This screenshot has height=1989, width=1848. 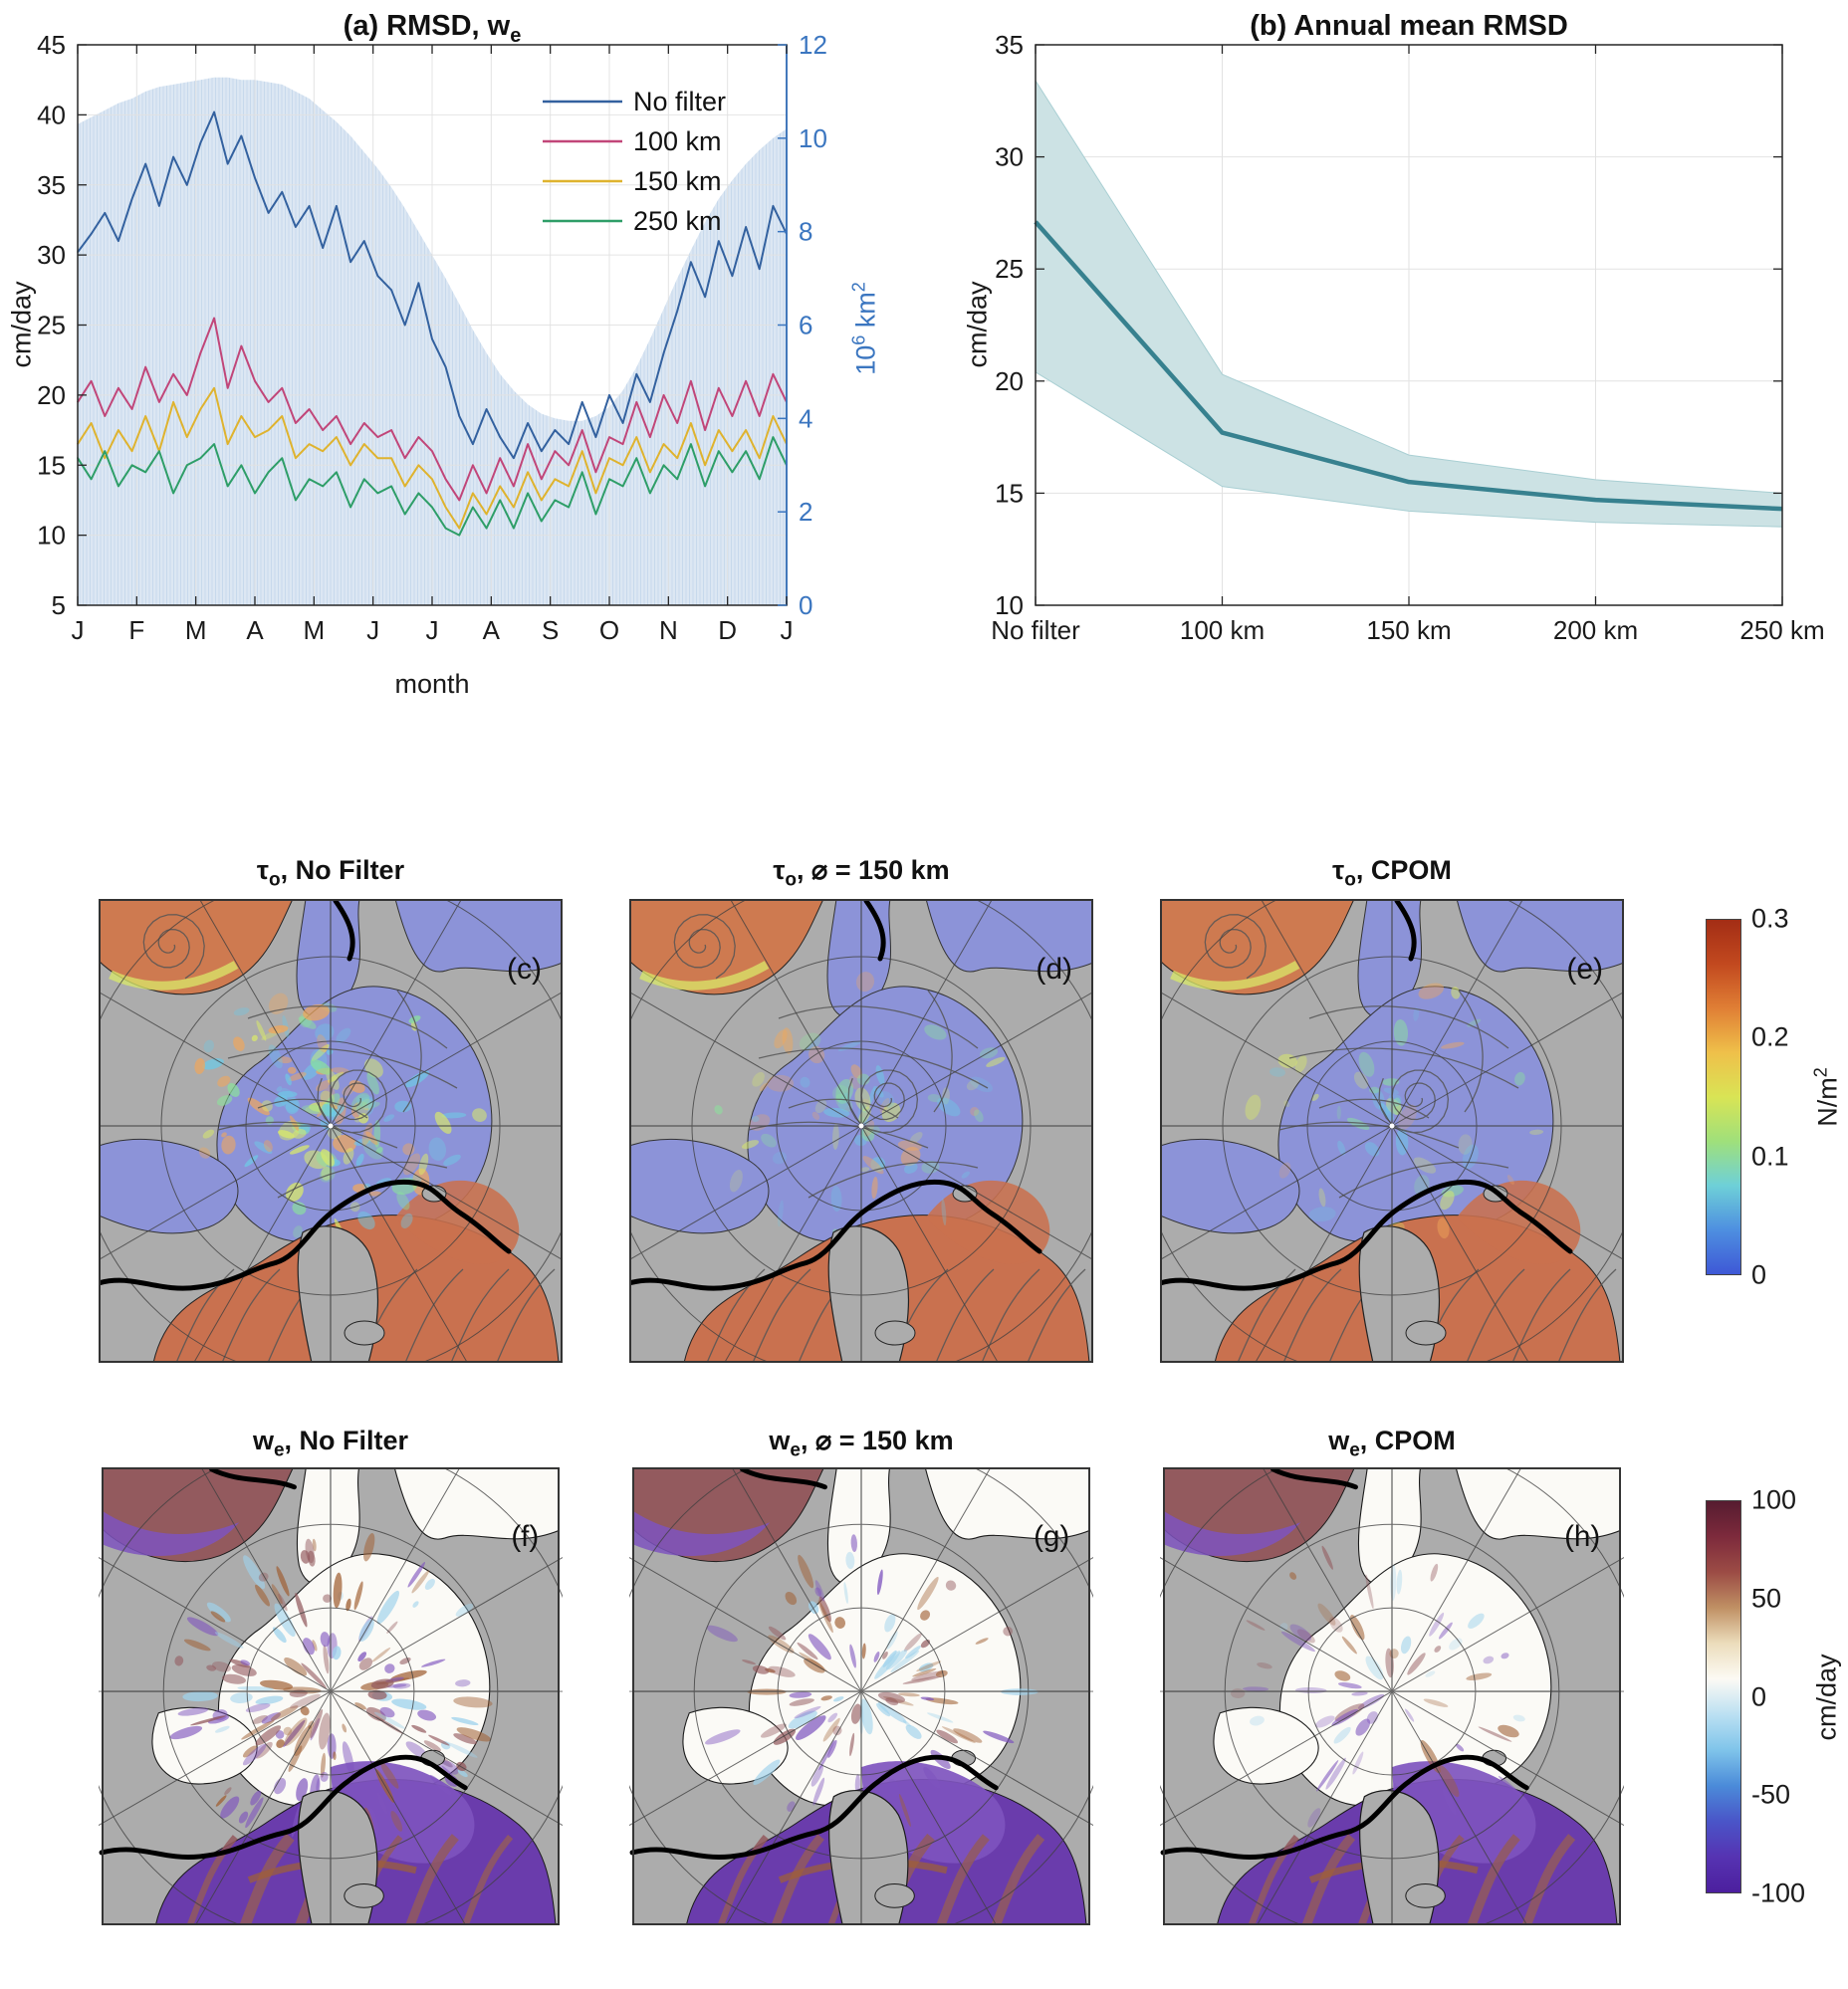 What do you see at coordinates (679, 101) in the screenshot?
I see `legend-label-0: No filter` at bounding box center [679, 101].